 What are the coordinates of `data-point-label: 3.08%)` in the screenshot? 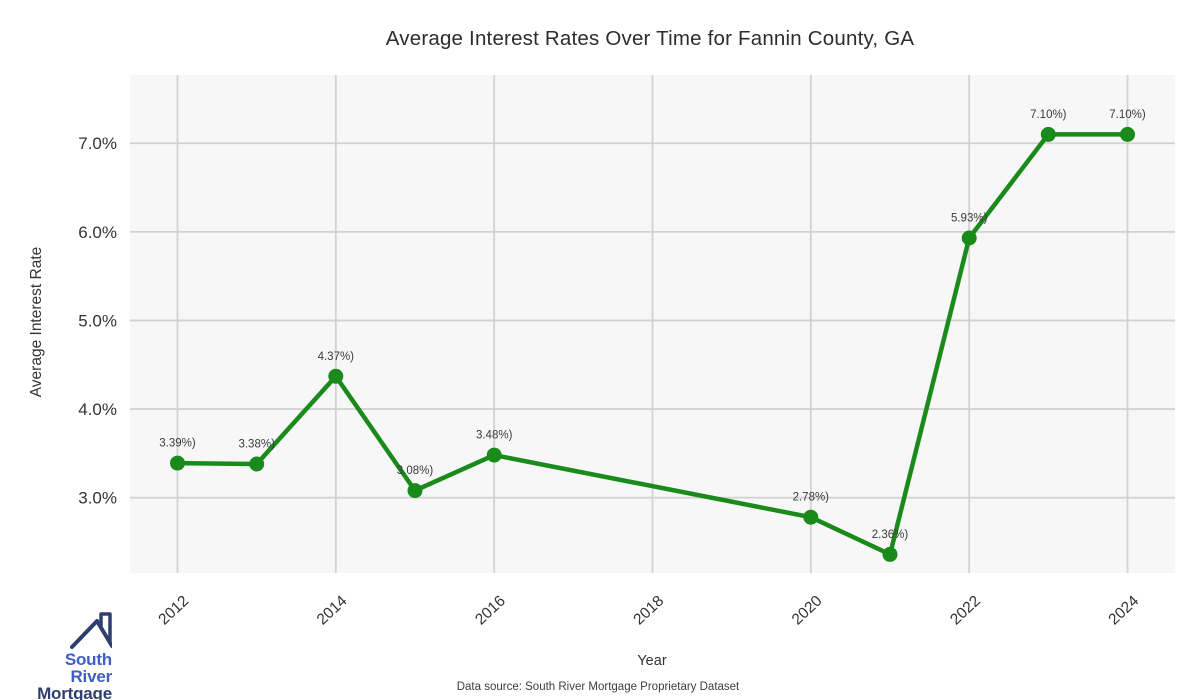 It's located at (415, 471).